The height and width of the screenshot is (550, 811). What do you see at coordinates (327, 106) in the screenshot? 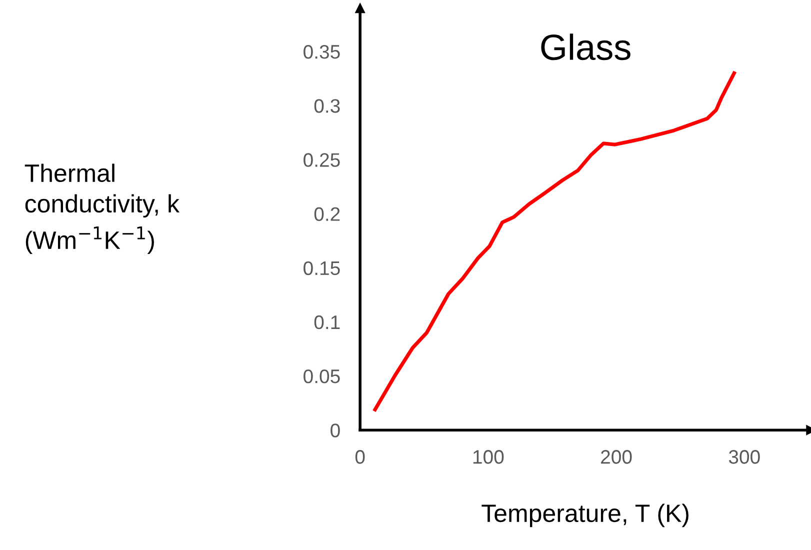
I see `y-tick-label: 0.3` at bounding box center [327, 106].